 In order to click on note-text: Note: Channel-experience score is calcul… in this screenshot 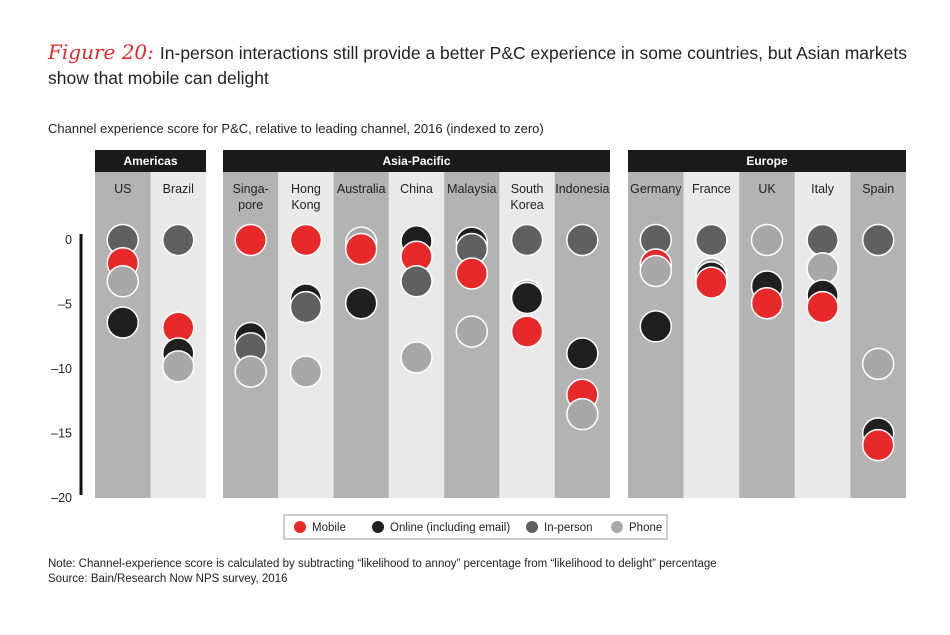, I will do `click(382, 564)`.